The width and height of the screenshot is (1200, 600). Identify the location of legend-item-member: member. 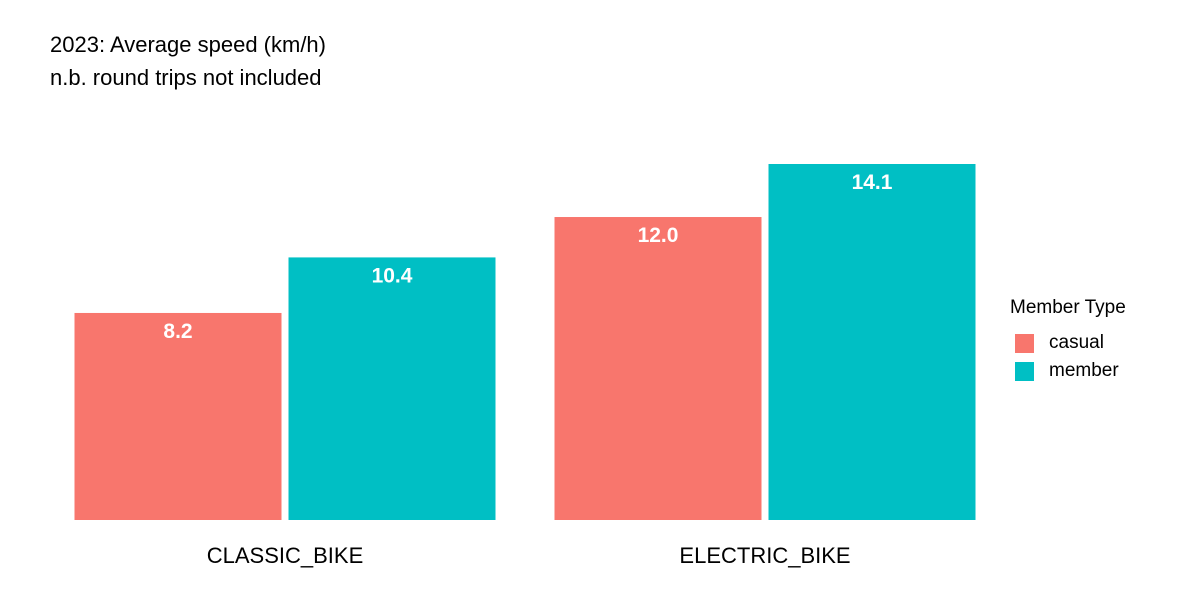
(1068, 371).